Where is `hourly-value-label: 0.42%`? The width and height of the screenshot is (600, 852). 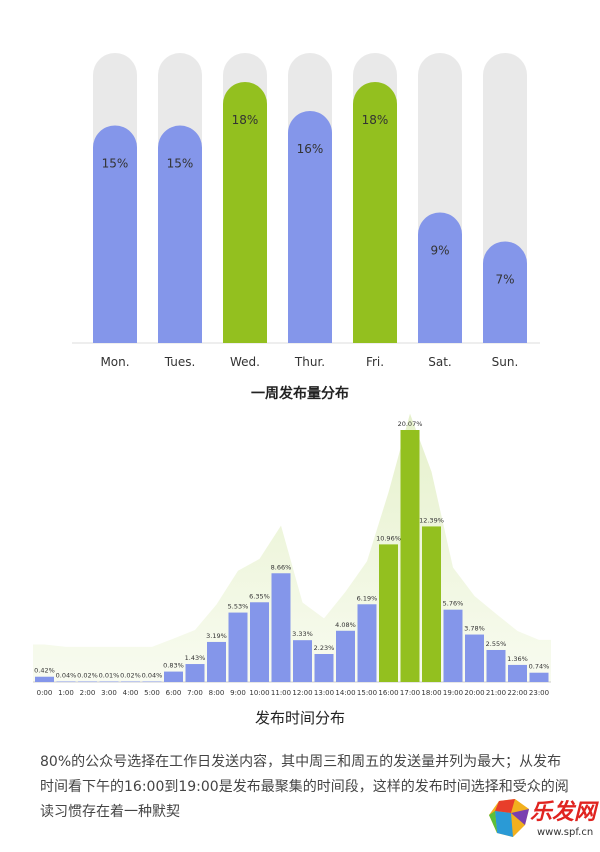
hourly-value-label: 0.42% is located at coordinates (44, 671).